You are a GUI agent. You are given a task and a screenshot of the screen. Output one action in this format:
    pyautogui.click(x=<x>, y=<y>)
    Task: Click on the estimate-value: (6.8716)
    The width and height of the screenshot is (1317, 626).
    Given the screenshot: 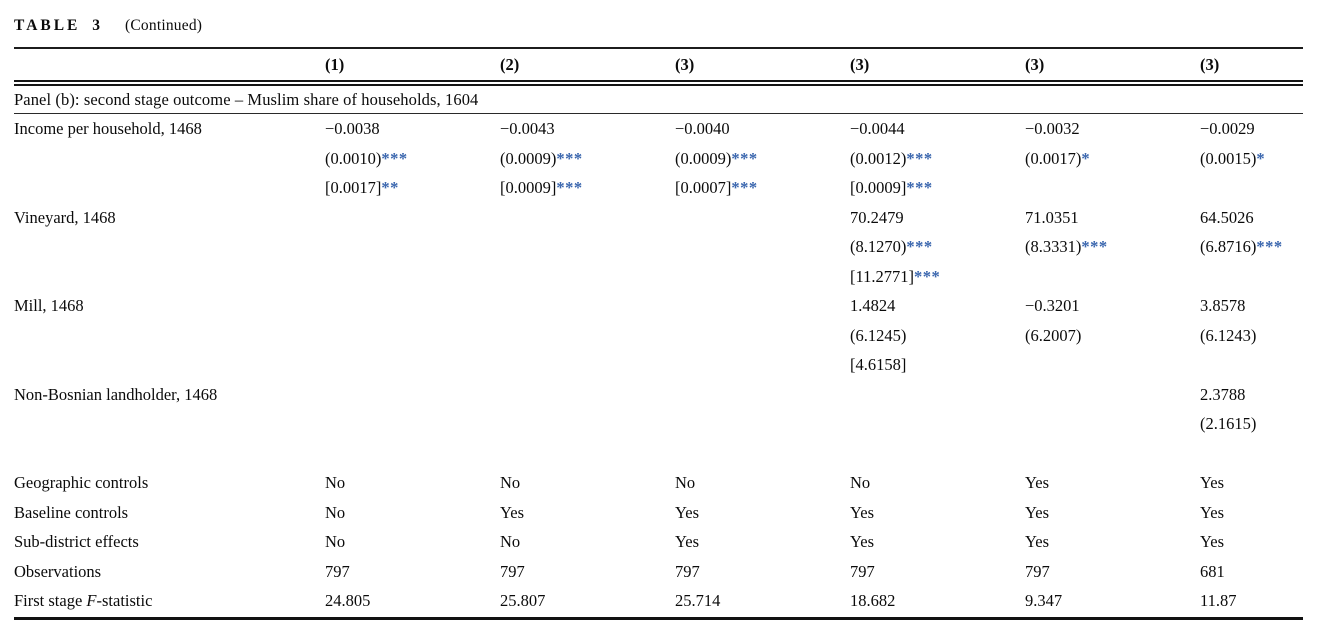 What is the action you would take?
    pyautogui.click(x=1228, y=246)
    